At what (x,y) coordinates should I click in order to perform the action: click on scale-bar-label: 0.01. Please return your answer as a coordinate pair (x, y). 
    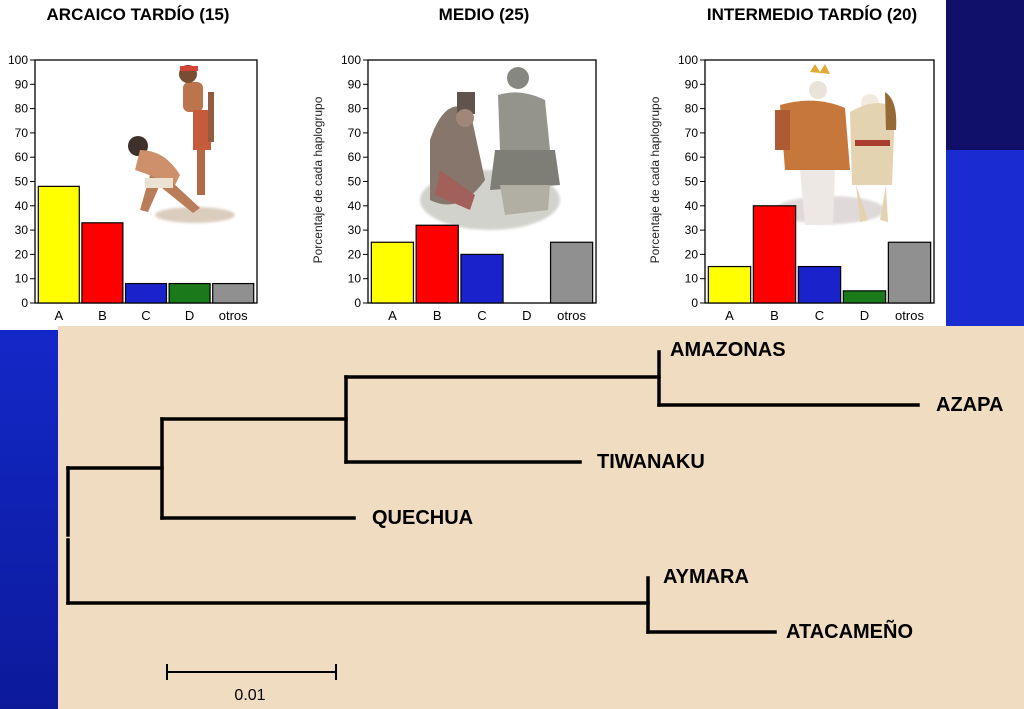
    Looking at the image, I should click on (249, 695).